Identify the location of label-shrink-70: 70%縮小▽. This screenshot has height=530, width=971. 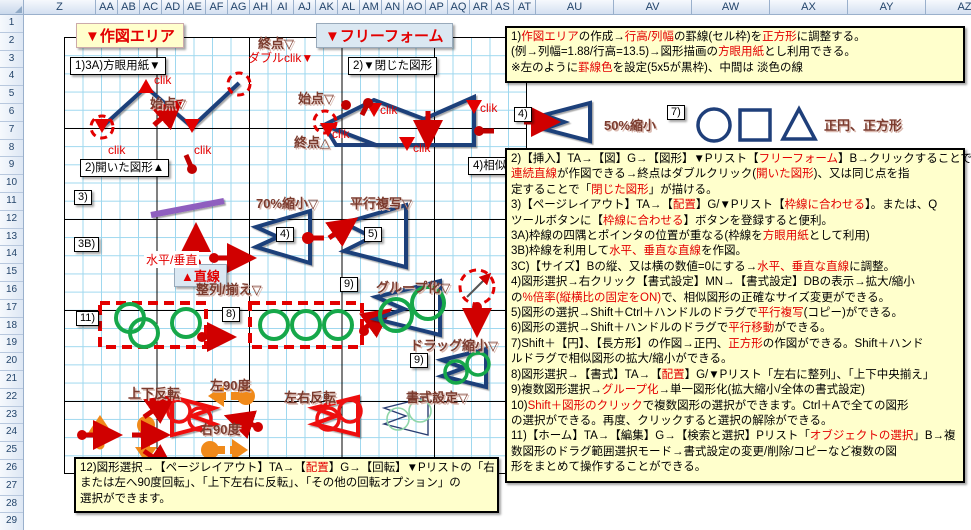
(287, 203).